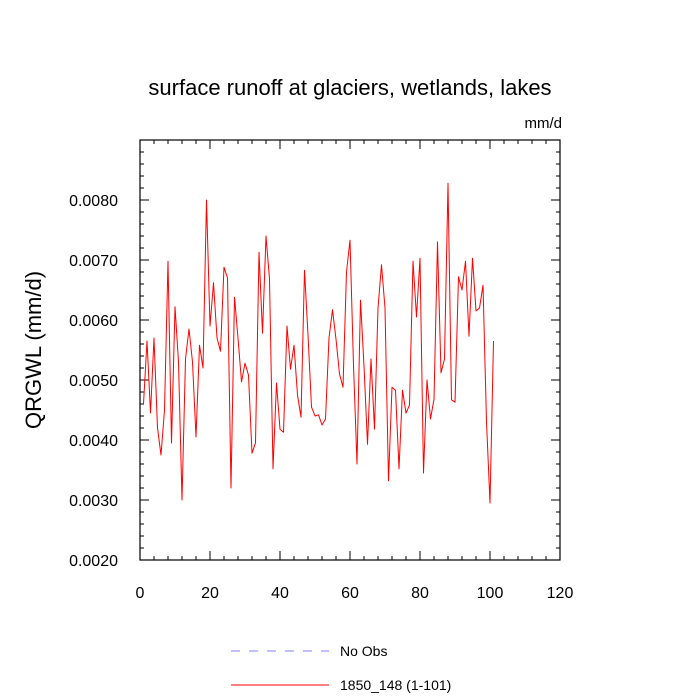 The width and height of the screenshot is (700, 700). Describe the element at coordinates (93, 201) in the screenshot. I see `y-tick-label: 0.0080` at that location.